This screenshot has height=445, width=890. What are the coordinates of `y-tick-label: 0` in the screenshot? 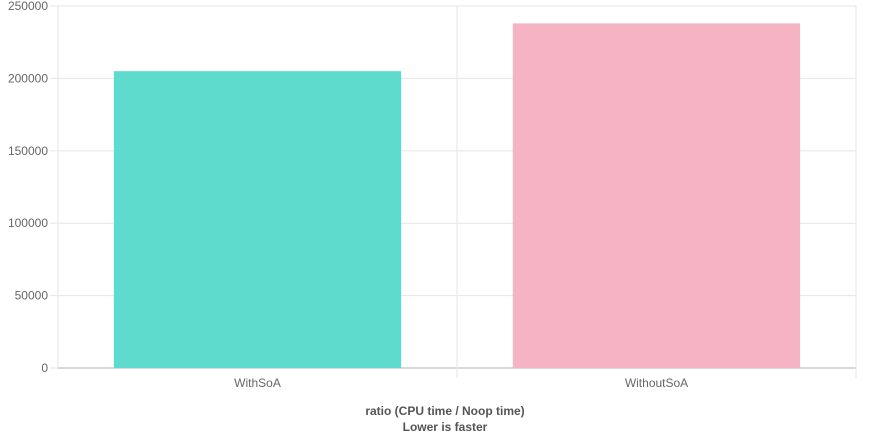 It's located at (44, 368).